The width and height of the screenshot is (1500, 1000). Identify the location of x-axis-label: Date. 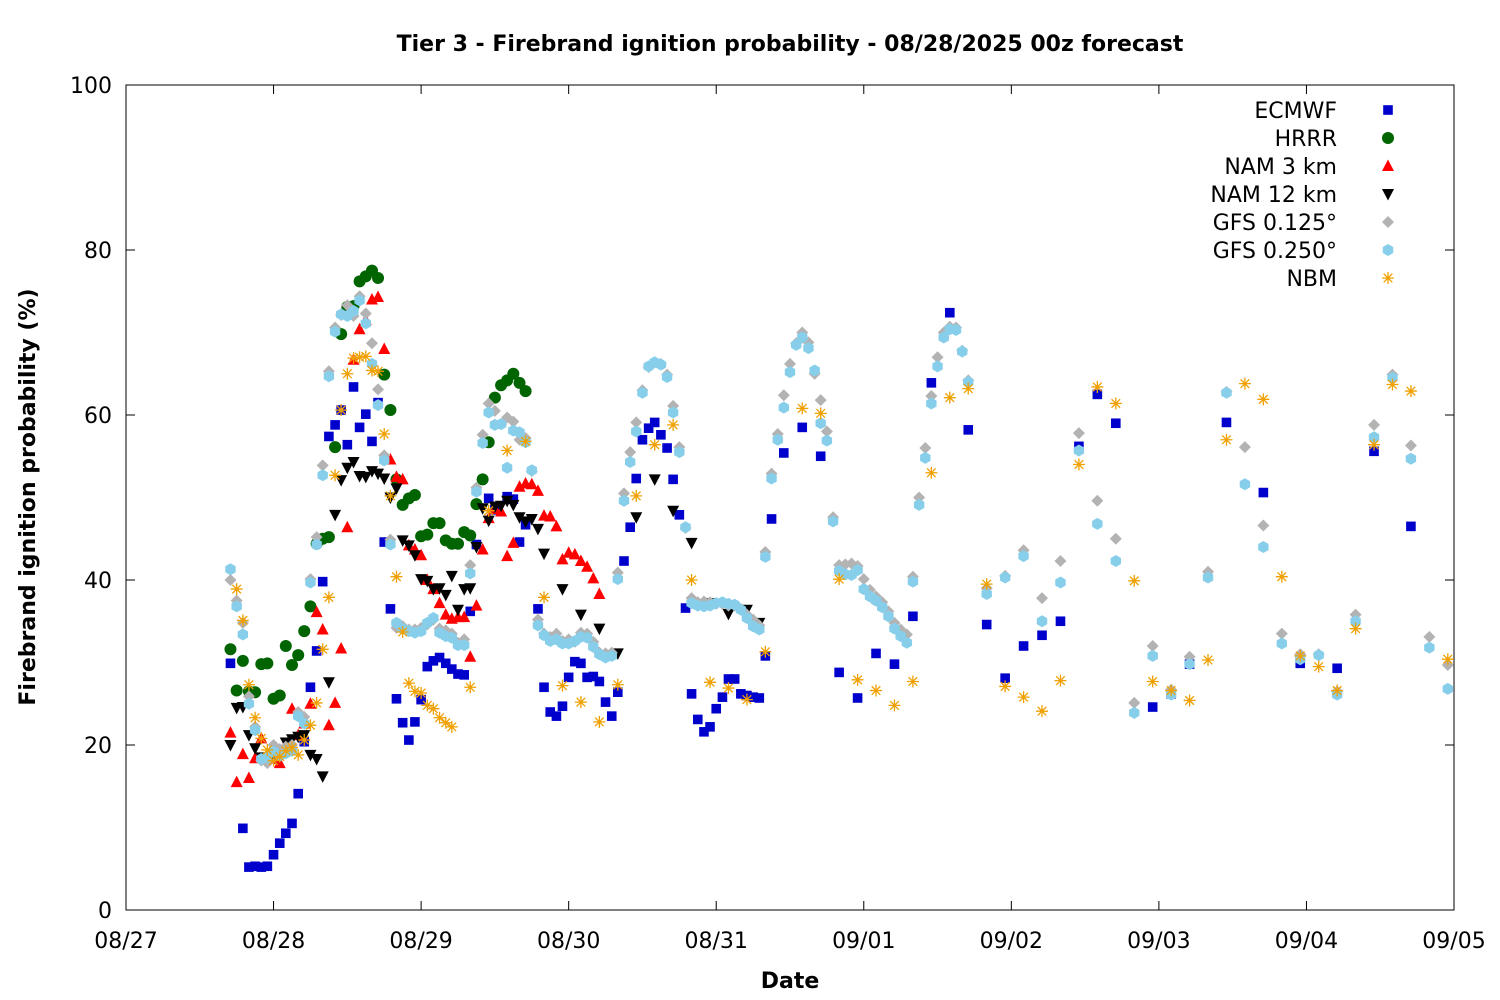
(790, 981).